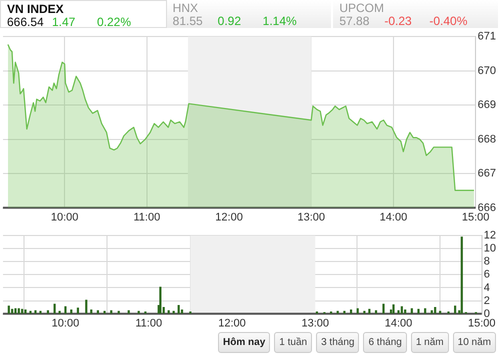  I want to click on text: 81.55, so click(188, 21).